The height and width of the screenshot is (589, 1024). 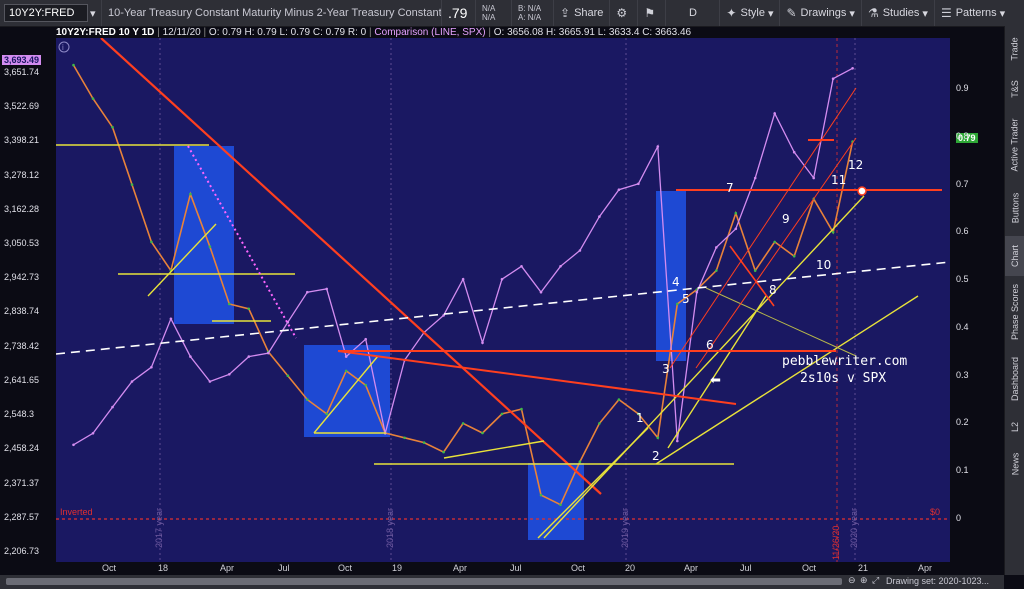 What do you see at coordinates (898, 13) in the screenshot?
I see `studies-button: ⚗ Studies ▾` at bounding box center [898, 13].